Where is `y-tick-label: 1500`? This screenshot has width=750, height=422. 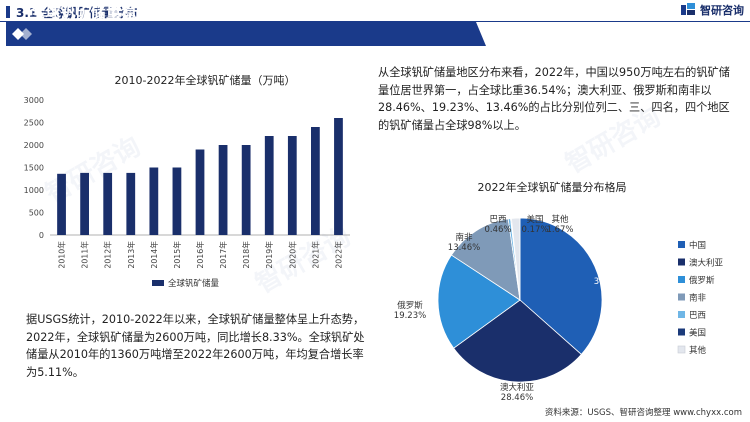
y-tick-label: 1500 is located at coordinates (34, 168).